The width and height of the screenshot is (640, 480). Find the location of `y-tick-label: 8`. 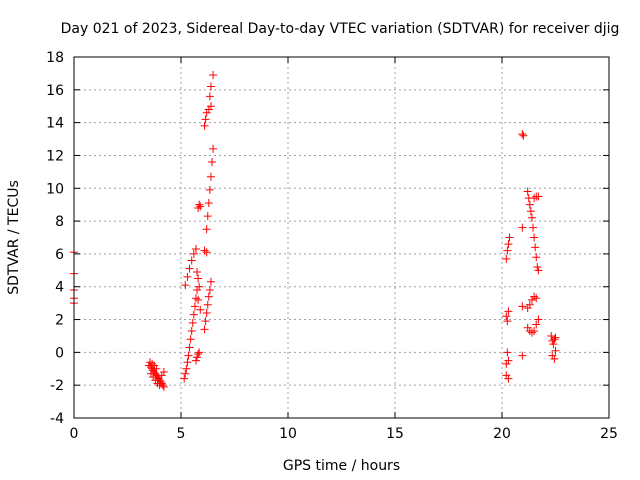

y-tick-label: 8 is located at coordinates (59, 222).